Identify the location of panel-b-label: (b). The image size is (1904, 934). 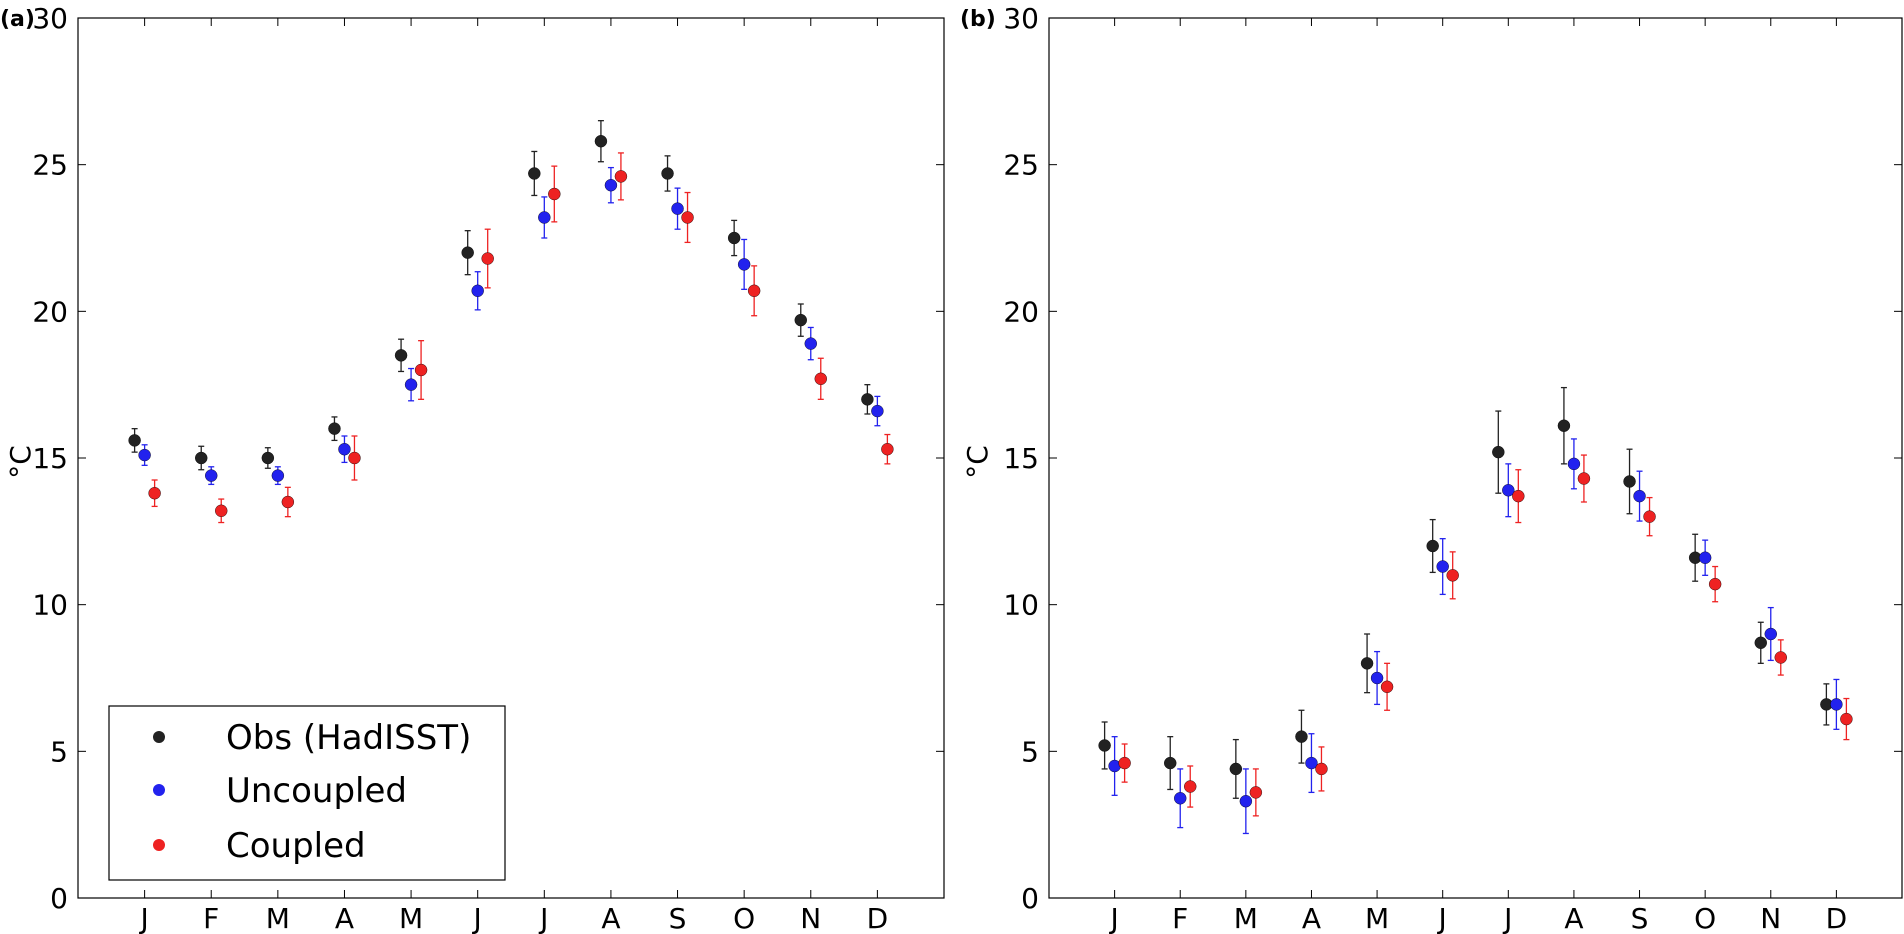
(978, 19).